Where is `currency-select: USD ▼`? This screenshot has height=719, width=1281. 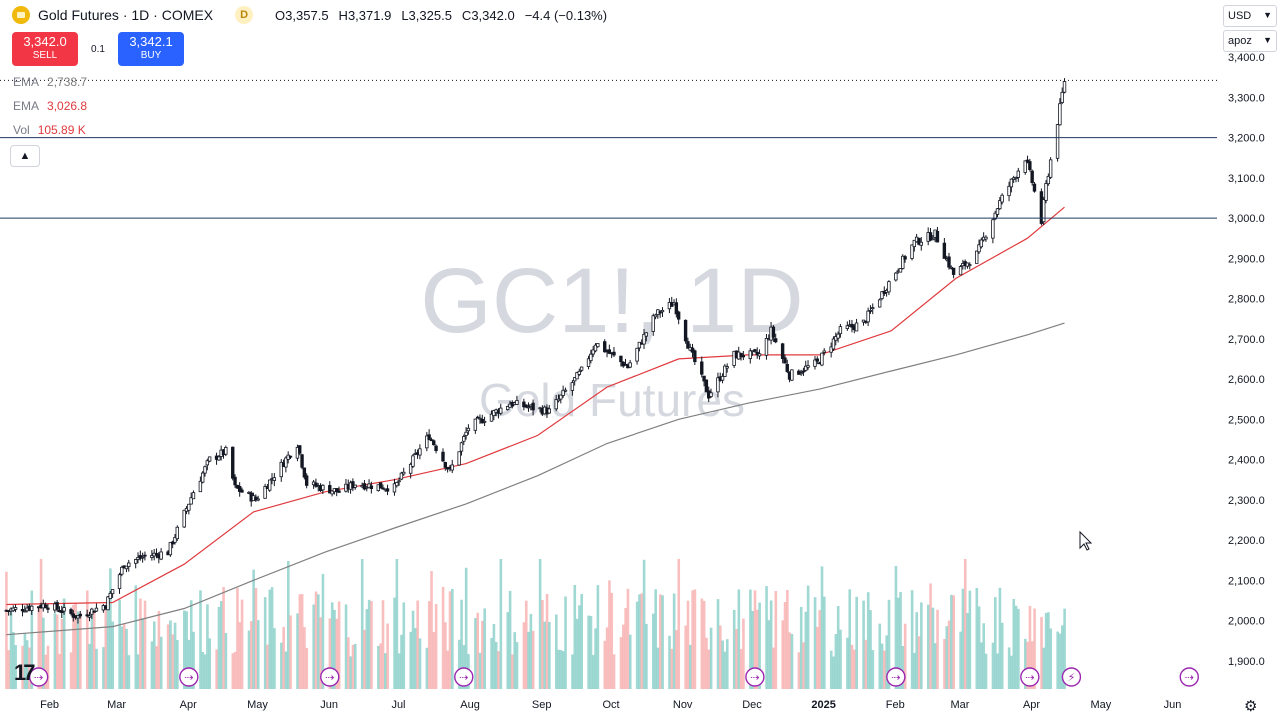 currency-select: USD ▼ is located at coordinates (1250, 16).